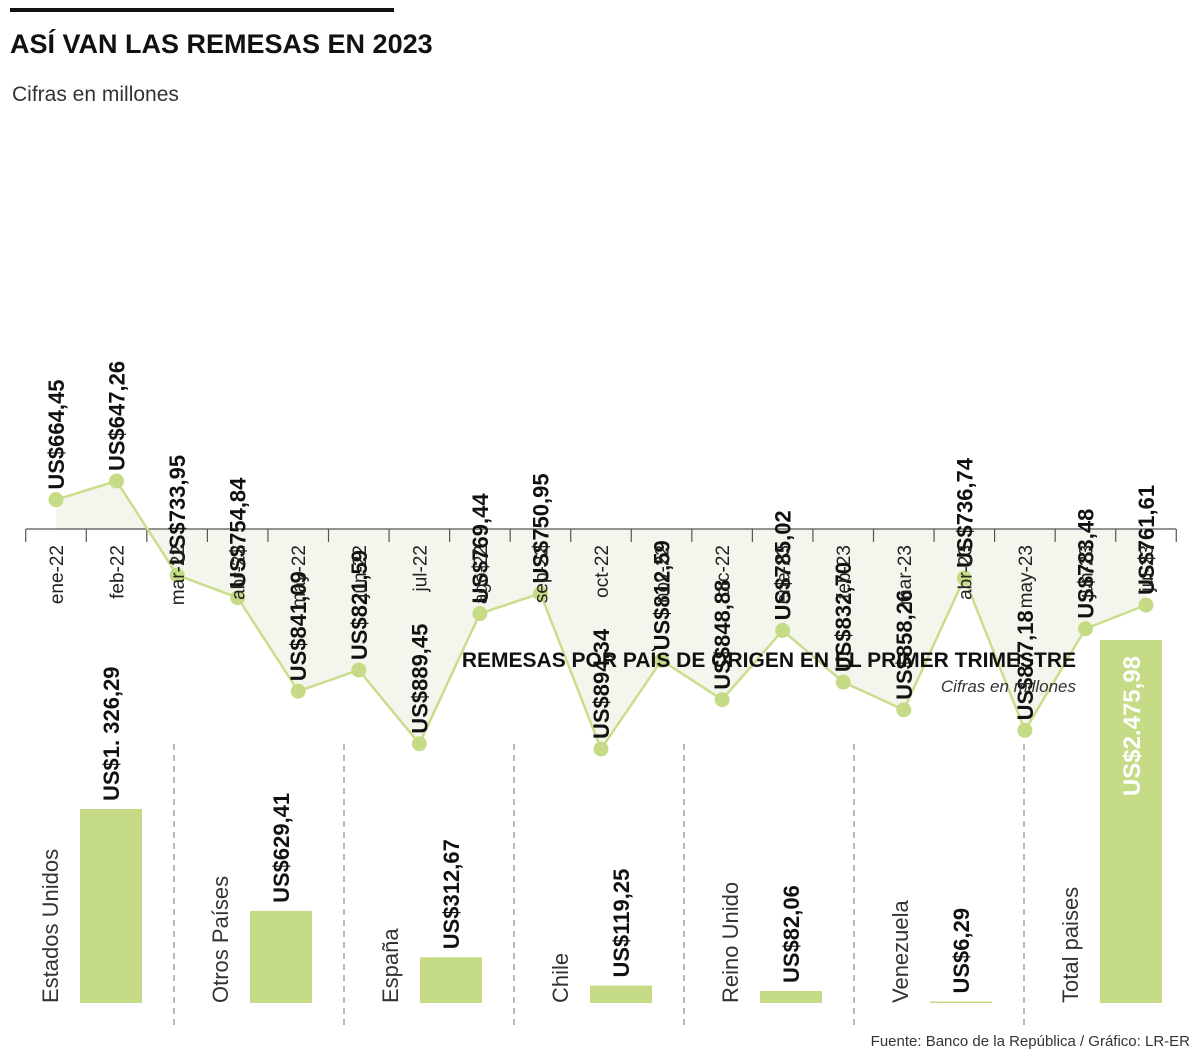  Describe the element at coordinates (1132, 726) in the screenshot. I see `bar-value-label: US$2.475,98` at that location.